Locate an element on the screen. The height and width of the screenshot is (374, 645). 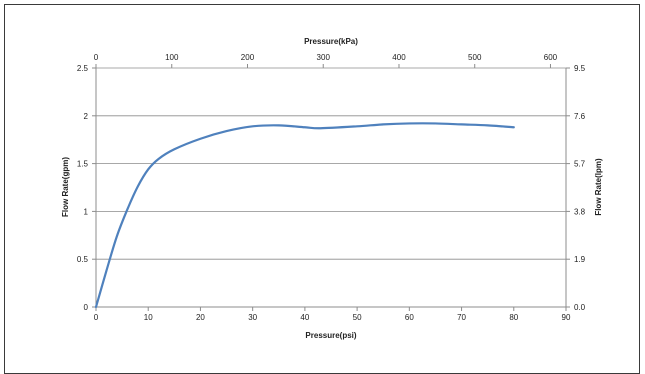
x-axis-title: Pressure(psi) is located at coordinates (330, 335).